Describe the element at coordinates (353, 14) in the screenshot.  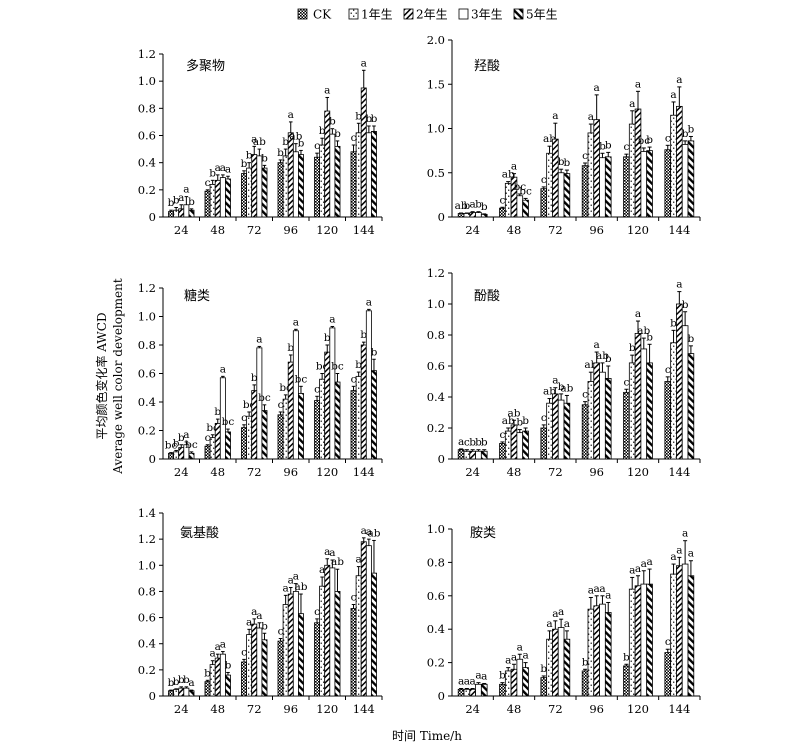
I see `legend-swatch-1-year` at that location.